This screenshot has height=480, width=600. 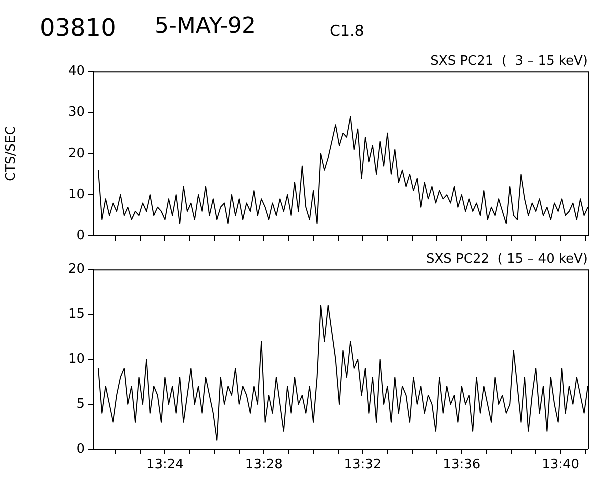 What do you see at coordinates (561, 465) in the screenshot?
I see `x-tick-label: 13:40` at bounding box center [561, 465].